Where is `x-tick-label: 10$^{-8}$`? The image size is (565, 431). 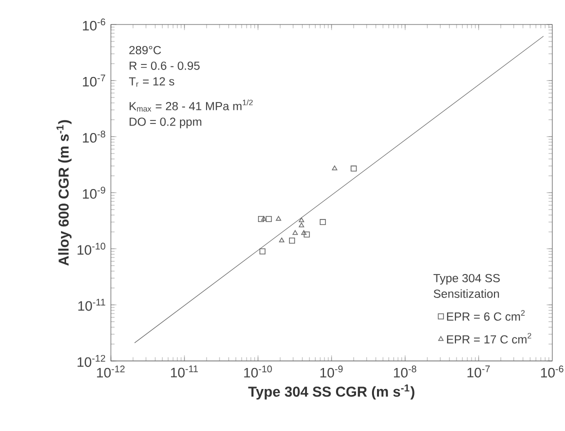 x-tick-label: 10$^{-8}$ is located at coordinates (405, 372).